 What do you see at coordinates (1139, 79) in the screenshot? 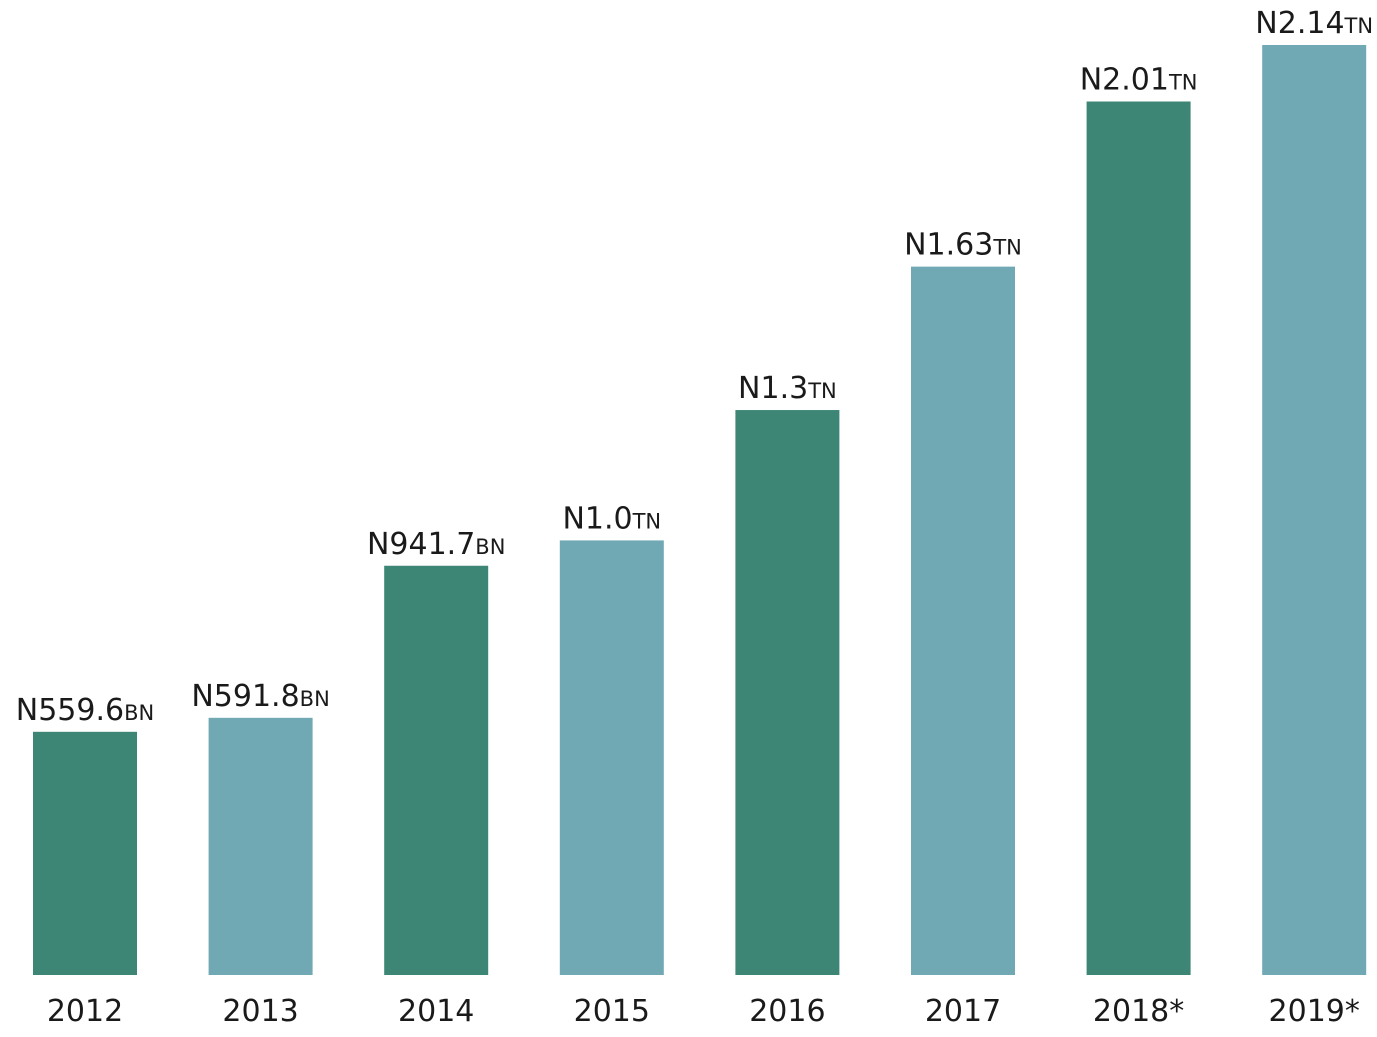
I see `value-label: N2.01tn` at bounding box center [1139, 79].